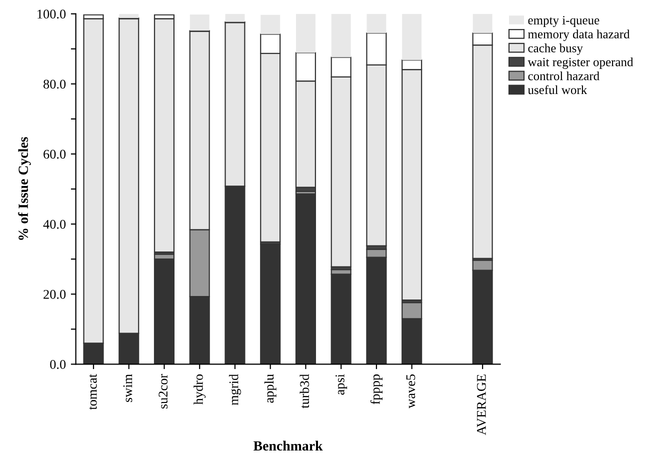  What do you see at coordinates (55, 154) in the screenshot?
I see `y-tick-label: 60.0` at bounding box center [55, 154].